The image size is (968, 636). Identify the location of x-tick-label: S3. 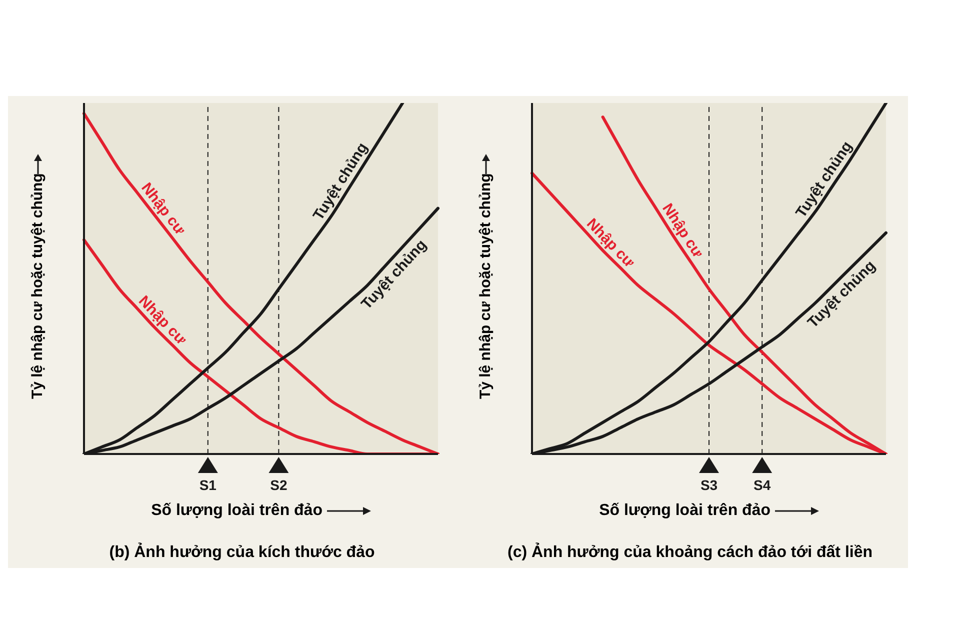
(709, 484).